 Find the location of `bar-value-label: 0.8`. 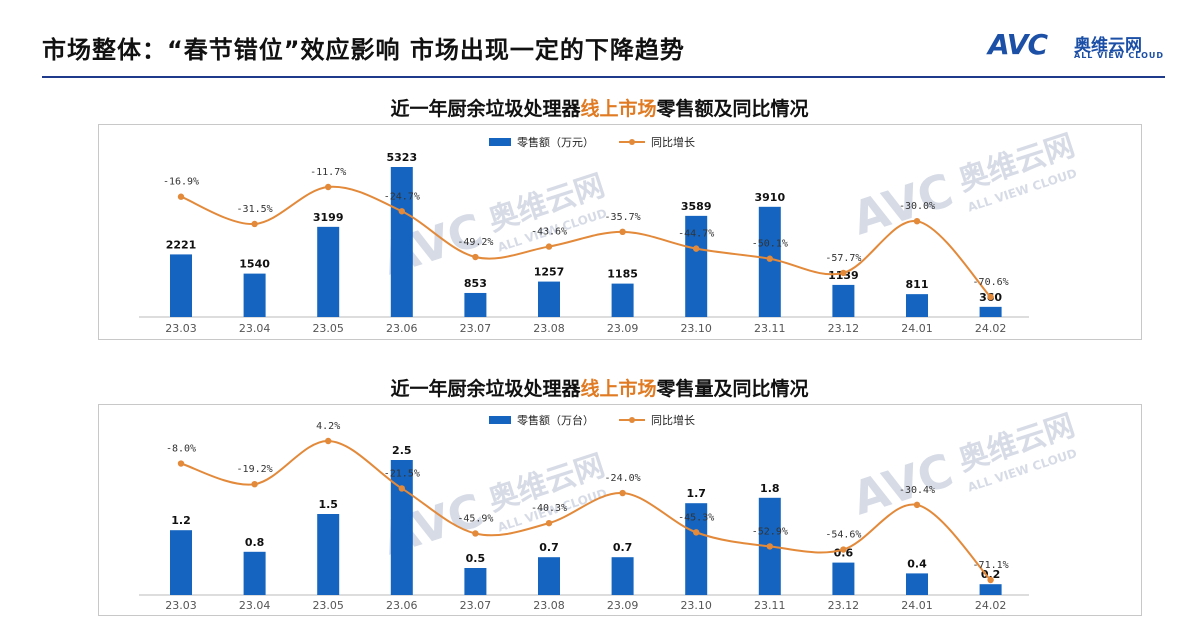

bar-value-label: 0.8 is located at coordinates (255, 542).